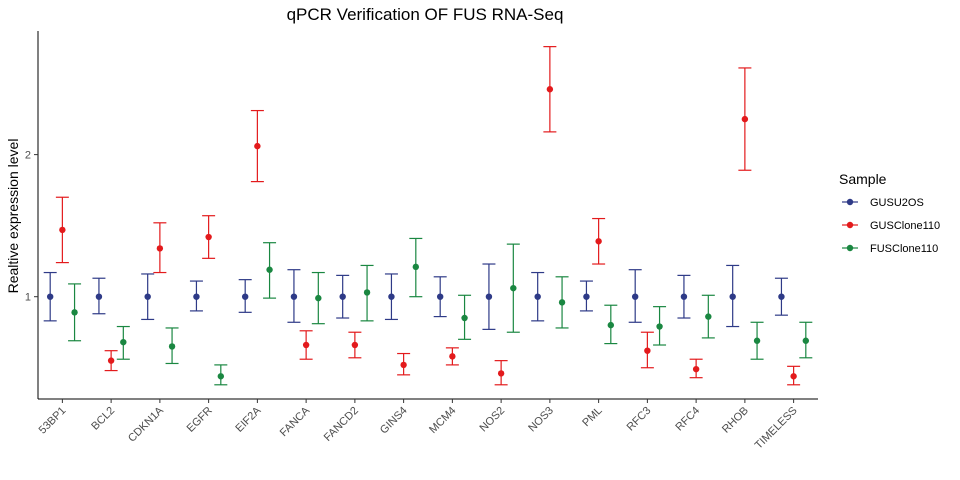  I want to click on x-tick-label: BCL2, so click(103, 419).